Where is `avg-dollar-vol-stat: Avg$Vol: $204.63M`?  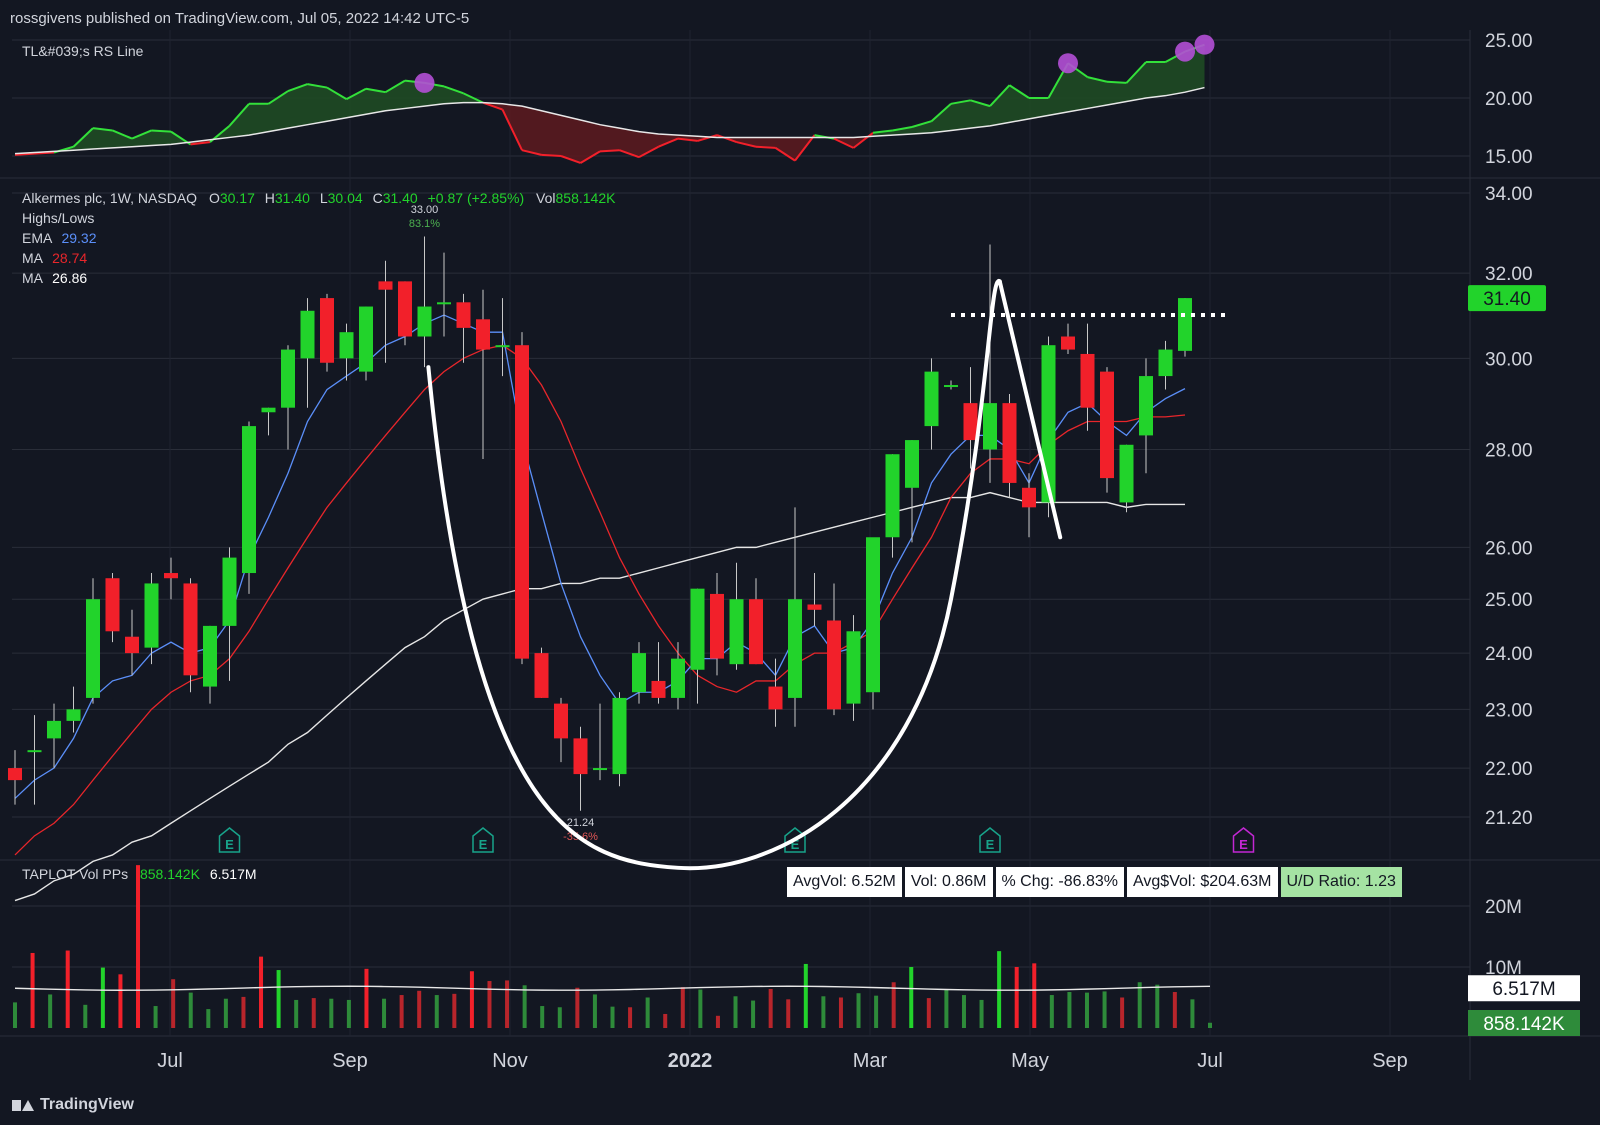 avg-dollar-vol-stat: Avg$Vol: $204.63M is located at coordinates (1202, 882).